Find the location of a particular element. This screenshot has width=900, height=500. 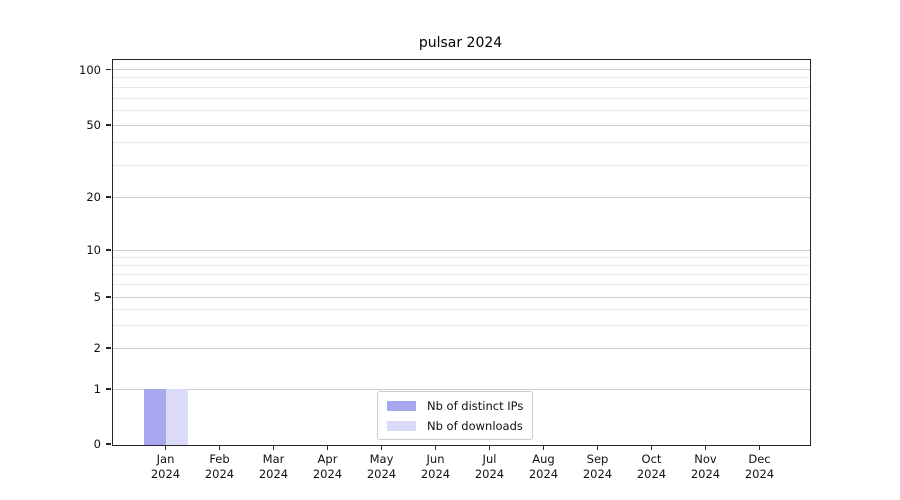

legend-swatch-distinct-ips-icon is located at coordinates (401, 405).